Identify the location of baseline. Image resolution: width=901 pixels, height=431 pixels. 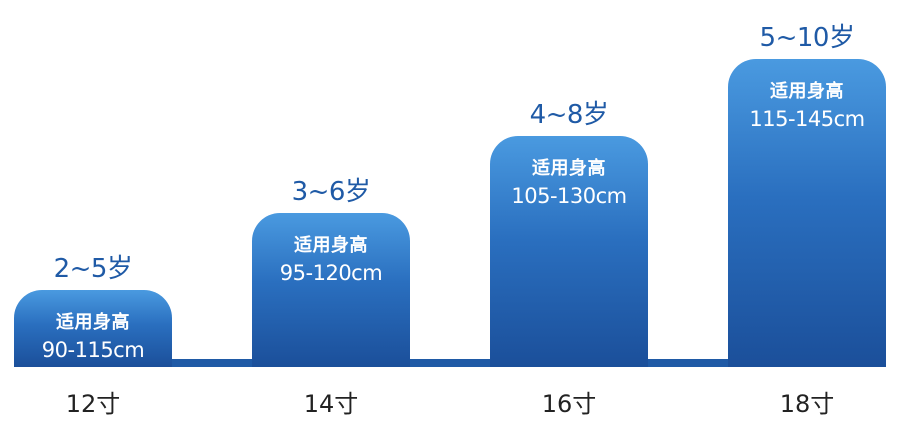
(450, 363).